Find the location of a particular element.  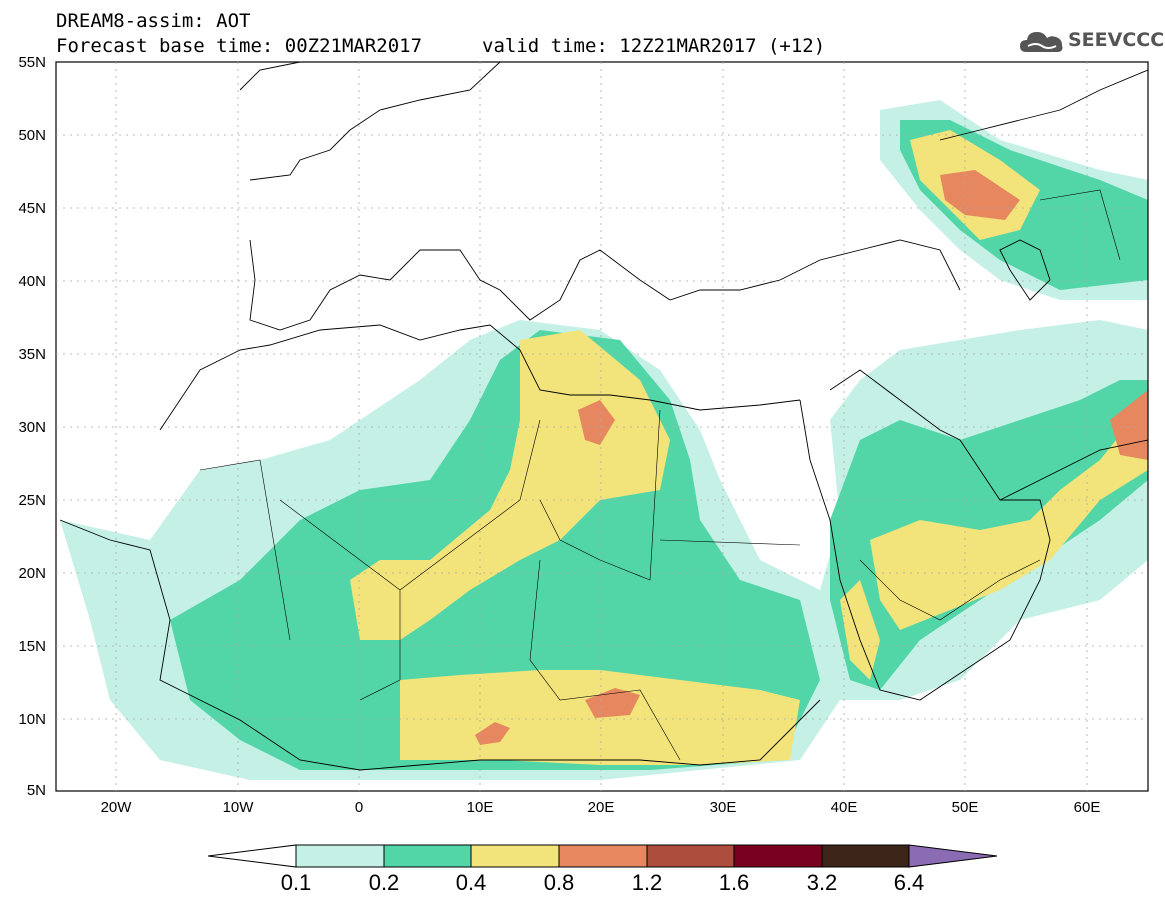

valid-time-label: valid time: 12Z21MAR2017 (+12) is located at coordinates (654, 46).